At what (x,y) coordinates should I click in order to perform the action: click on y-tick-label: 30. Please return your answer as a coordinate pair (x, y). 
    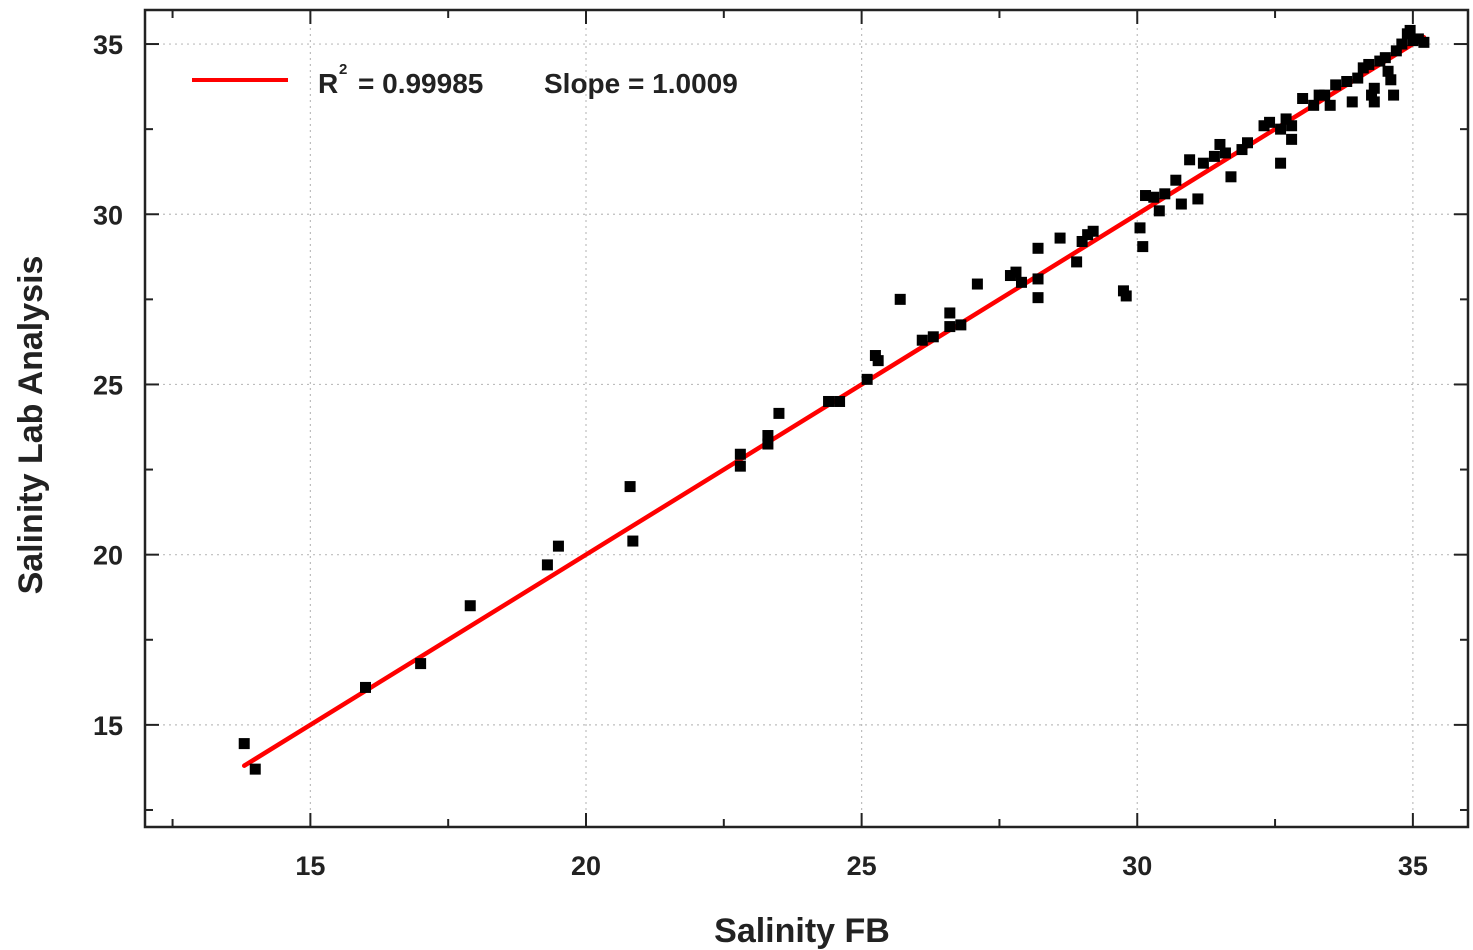
    Looking at the image, I should click on (108, 215).